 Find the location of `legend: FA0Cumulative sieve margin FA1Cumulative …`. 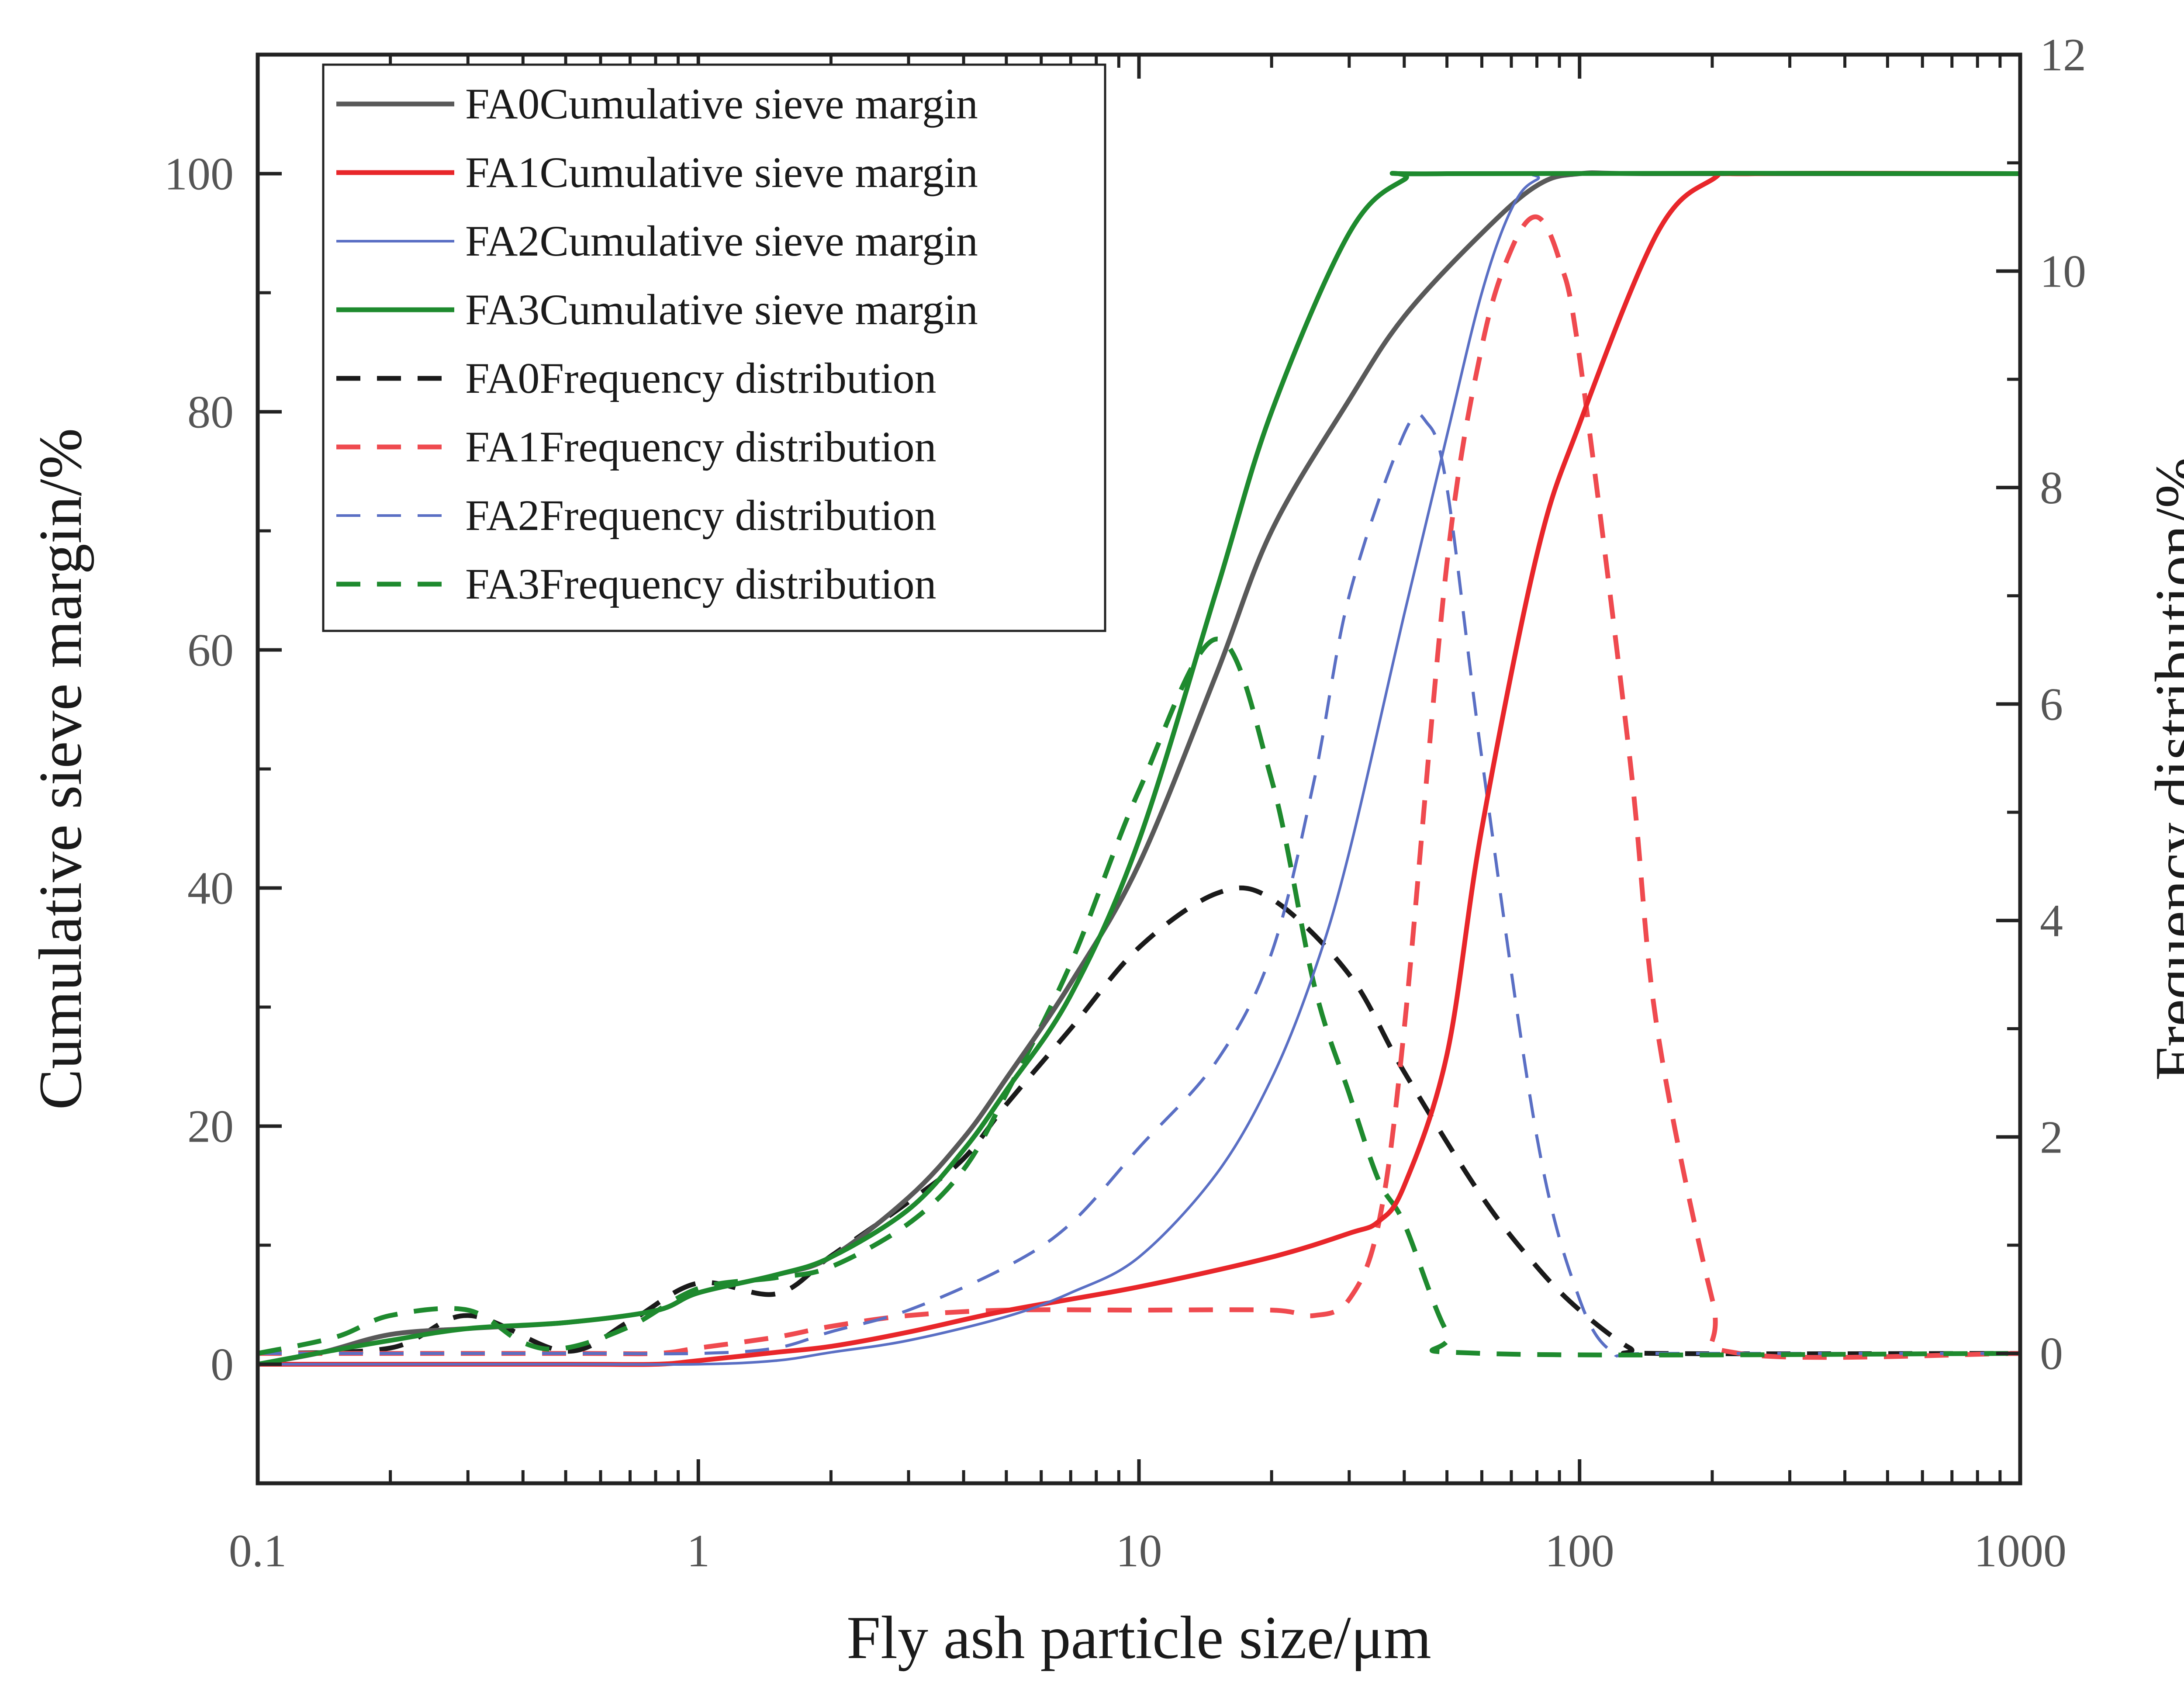

legend: FA0Cumulative sieve margin FA1Cumulative … is located at coordinates (714, 348).